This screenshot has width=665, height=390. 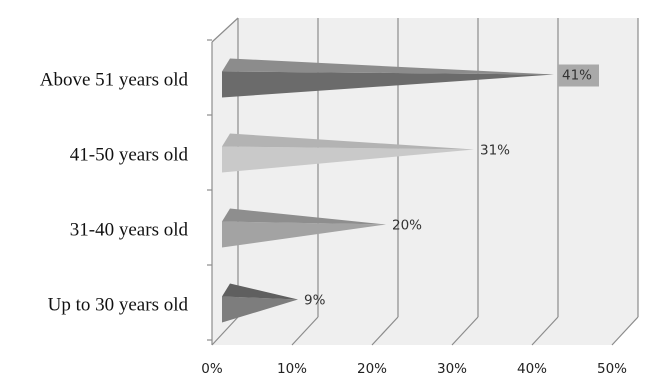 I want to click on category-label: Up to 30 years old, so click(x=118, y=305).